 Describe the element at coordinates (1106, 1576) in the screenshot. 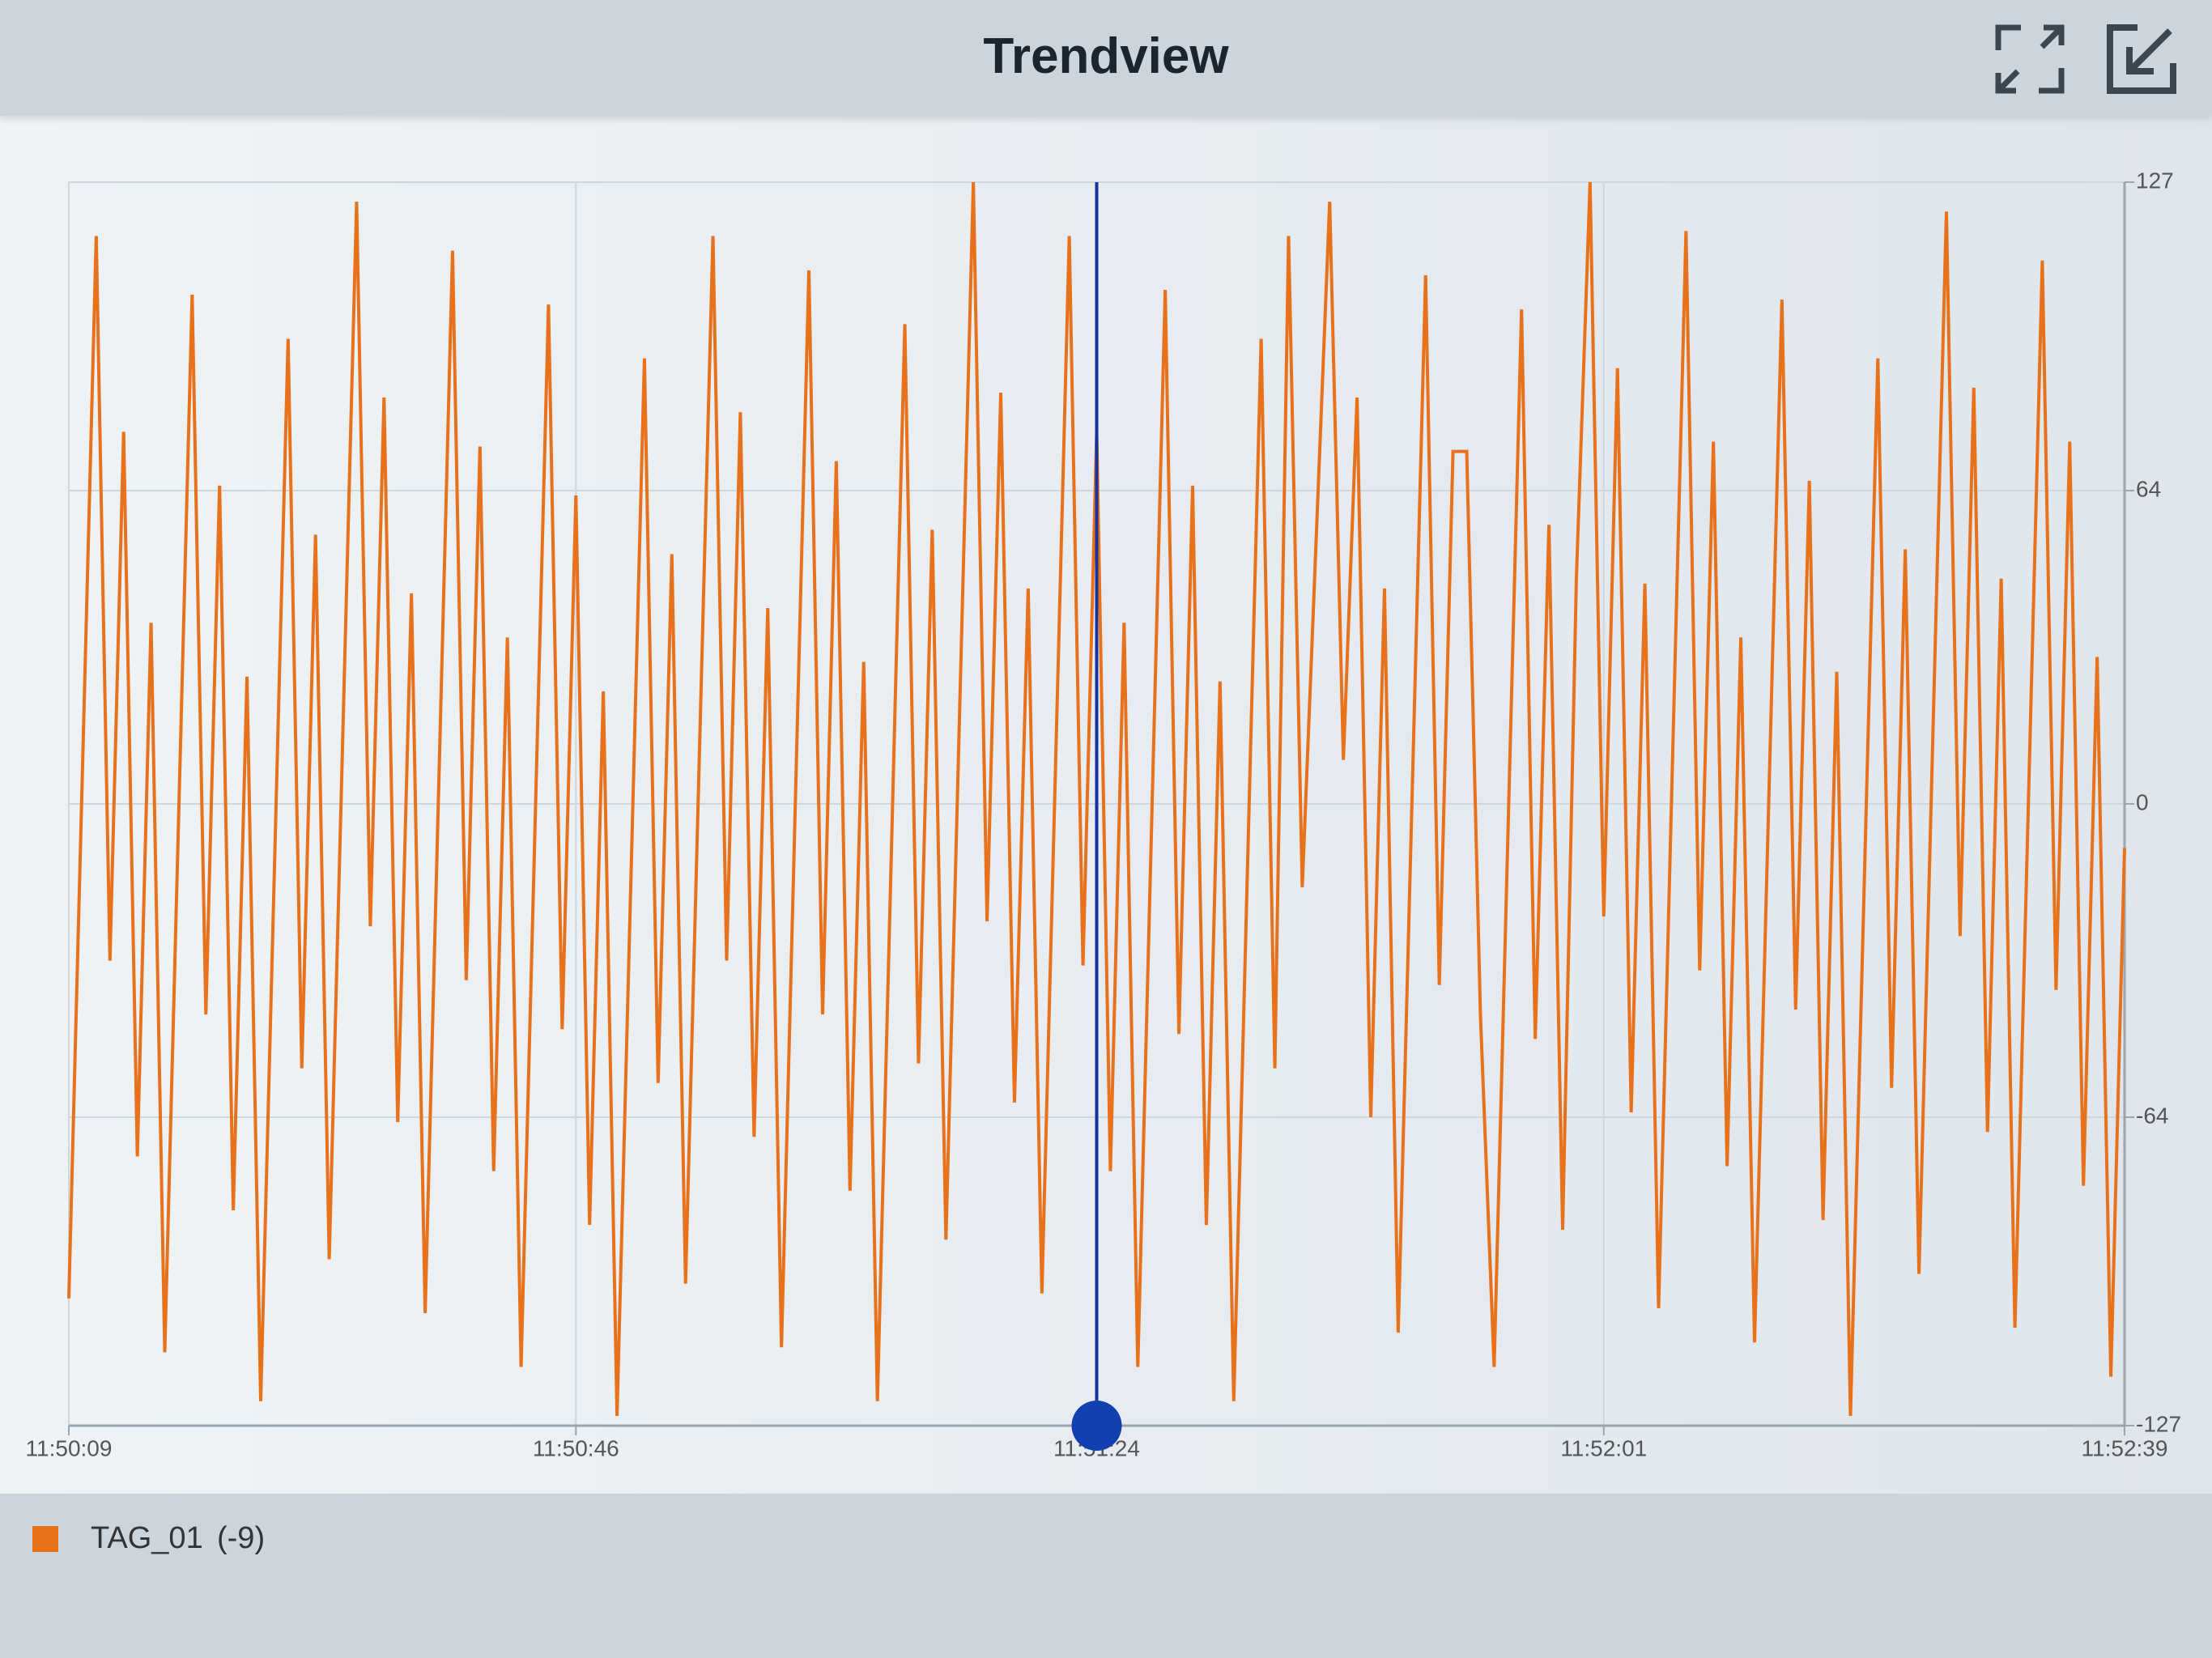

I see `legend: TAG_01 (-9)` at that location.